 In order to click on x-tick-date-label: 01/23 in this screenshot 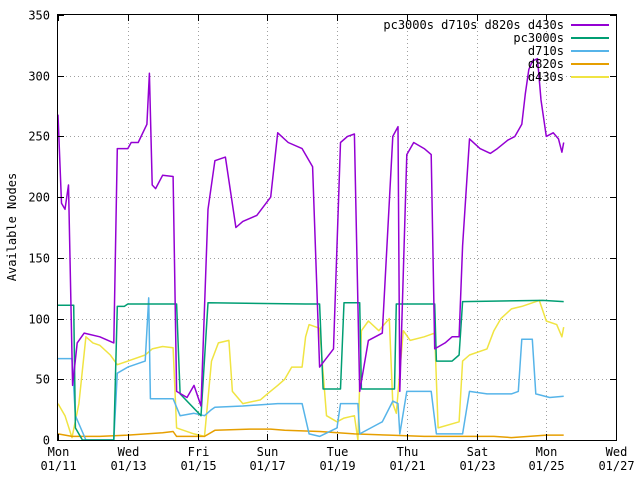, I will do `click(477, 466)`.